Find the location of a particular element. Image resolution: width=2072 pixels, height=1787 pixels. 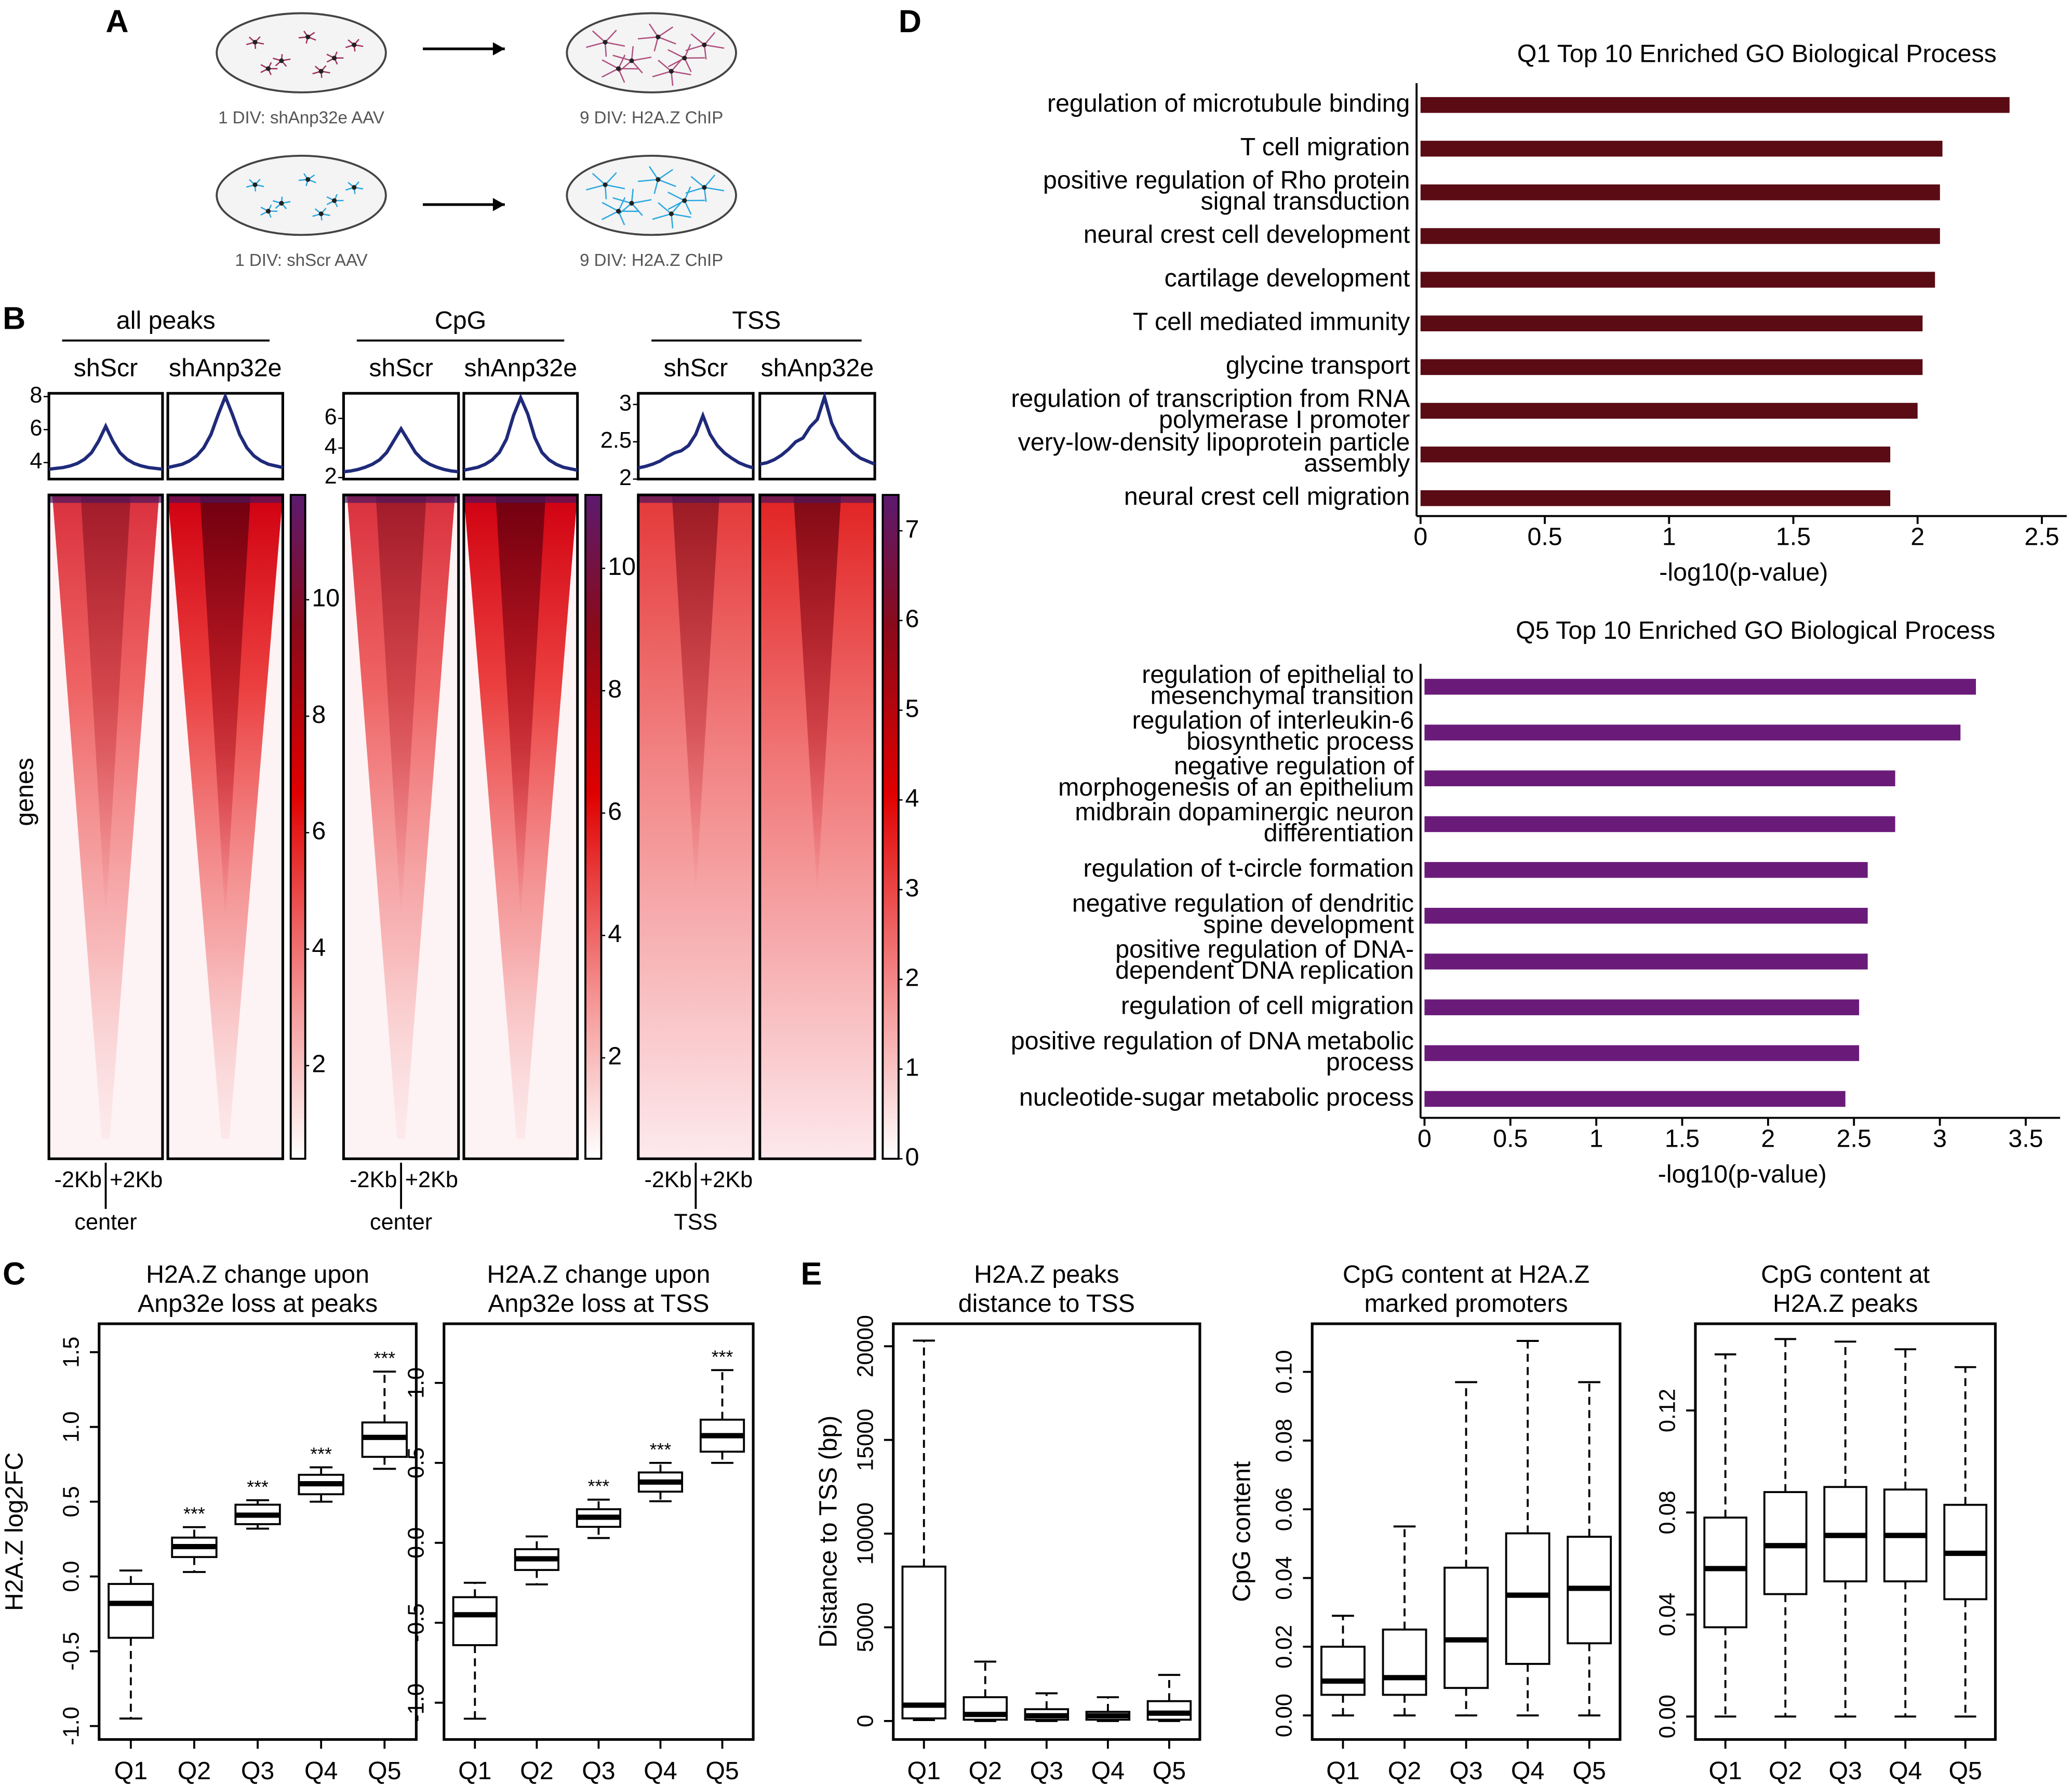

panel-label: C is located at coordinates (14, 1274).